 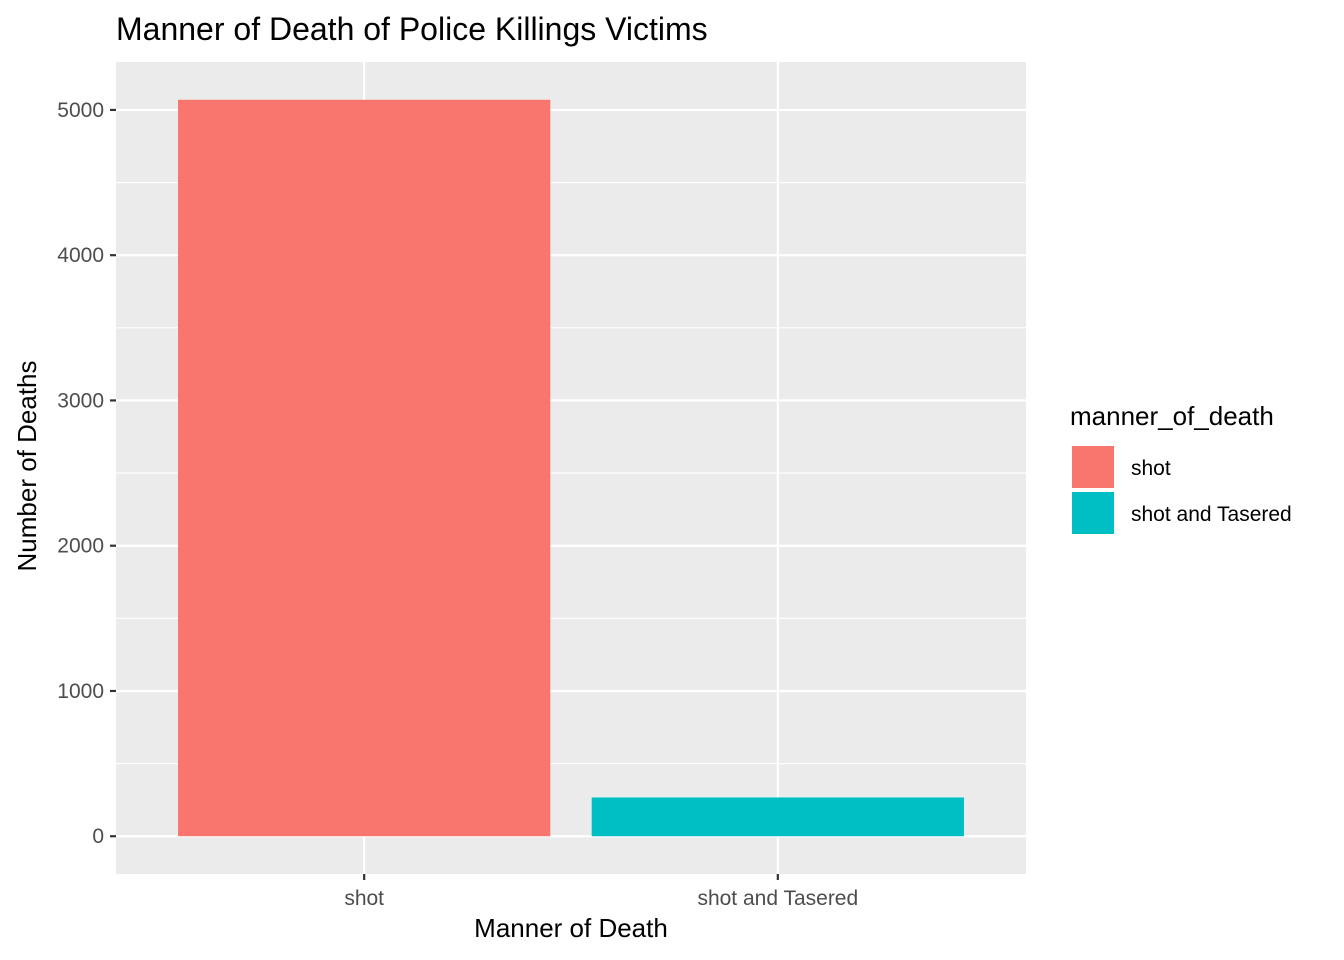 What do you see at coordinates (777, 898) in the screenshot?
I see `x-tick-label: shot and Tasered` at bounding box center [777, 898].